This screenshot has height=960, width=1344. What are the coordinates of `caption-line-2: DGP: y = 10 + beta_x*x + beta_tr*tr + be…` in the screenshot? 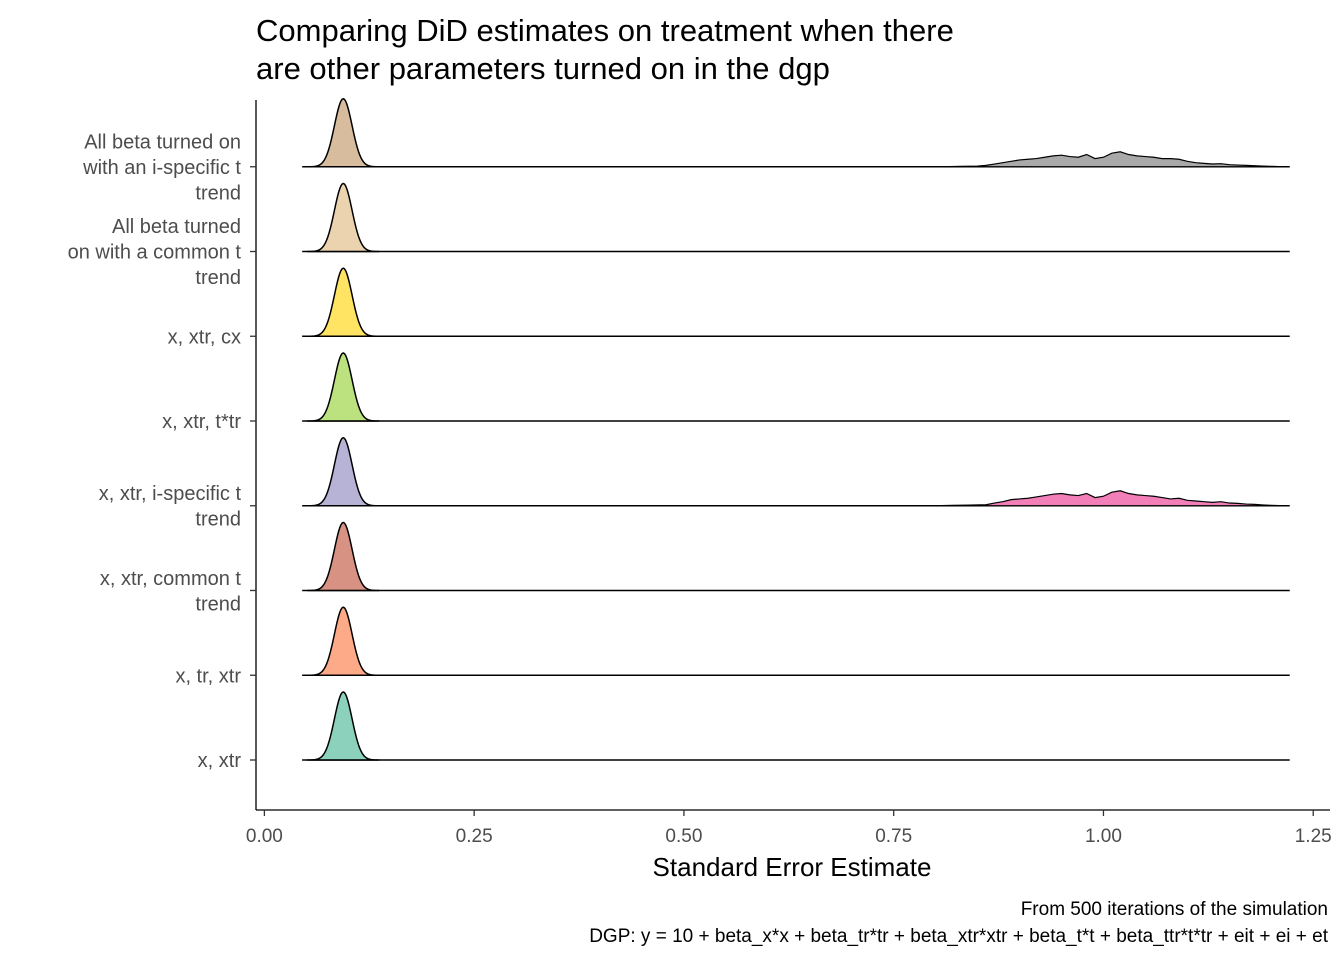 It's located at (959, 936).